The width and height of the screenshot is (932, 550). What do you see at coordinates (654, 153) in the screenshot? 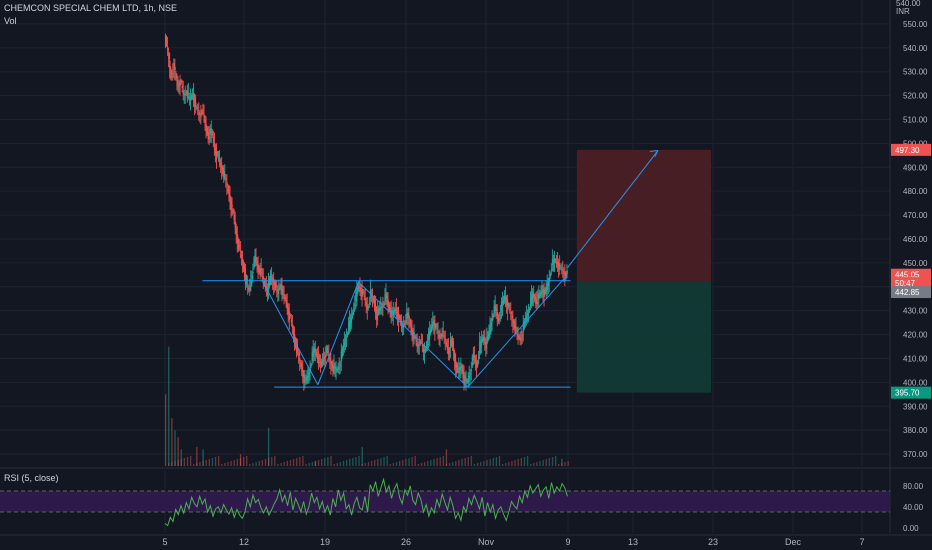
I see `arrow-head` at bounding box center [654, 153].